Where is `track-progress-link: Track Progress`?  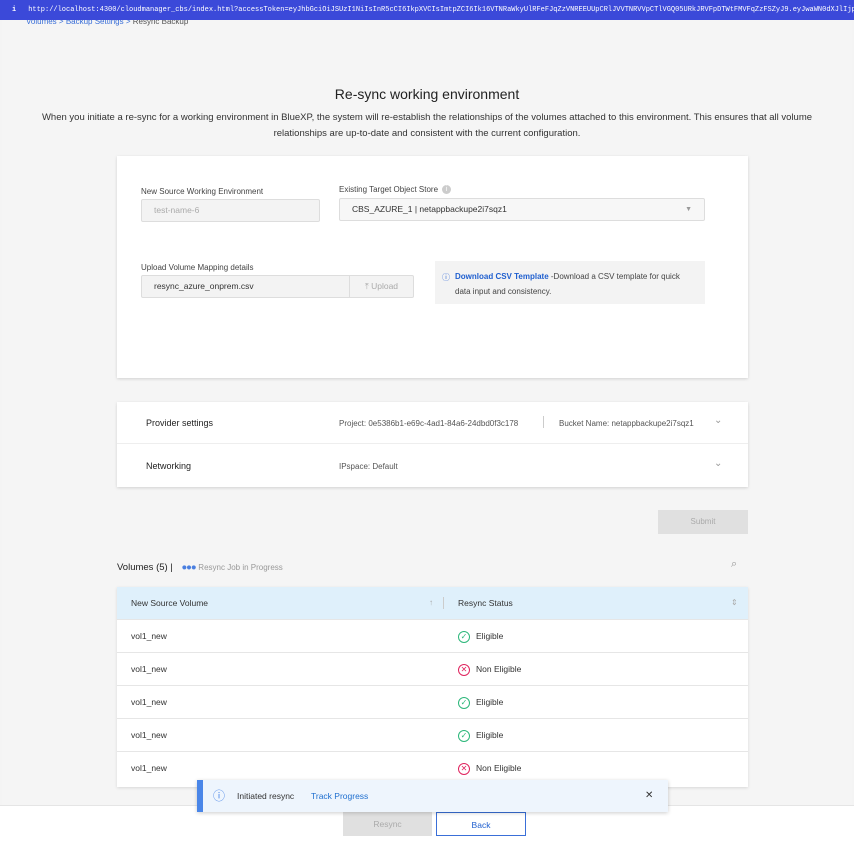
track-progress-link: Track Progress is located at coordinates (340, 796).